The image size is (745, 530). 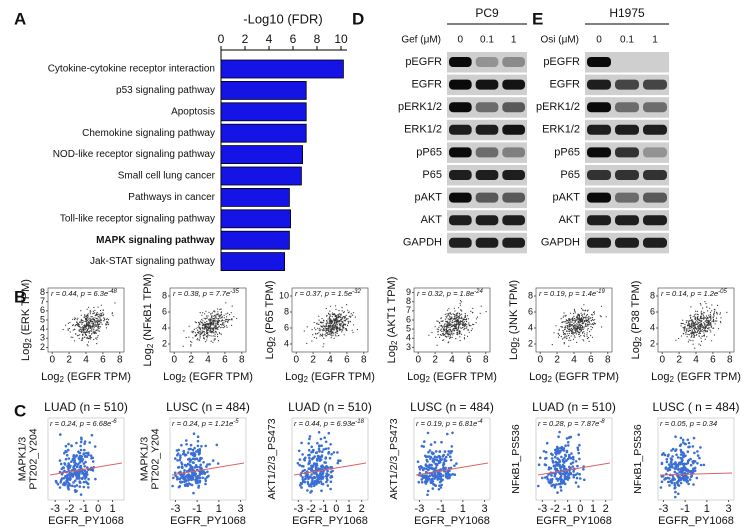 I want to click on bar, so click(x=263, y=133).